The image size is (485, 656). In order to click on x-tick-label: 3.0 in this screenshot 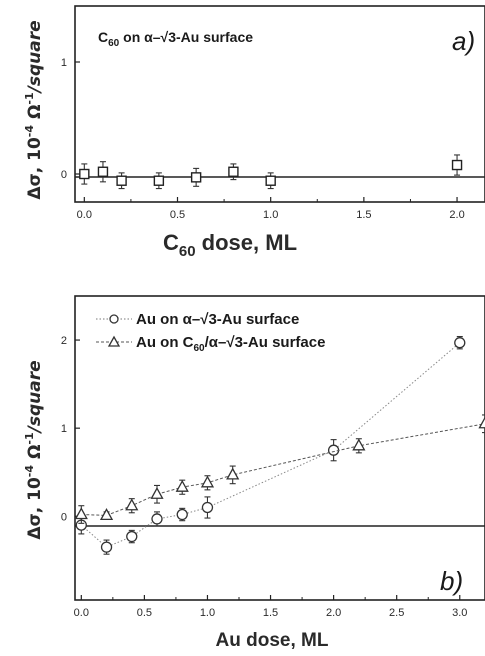, I will do `click(459, 613)`.